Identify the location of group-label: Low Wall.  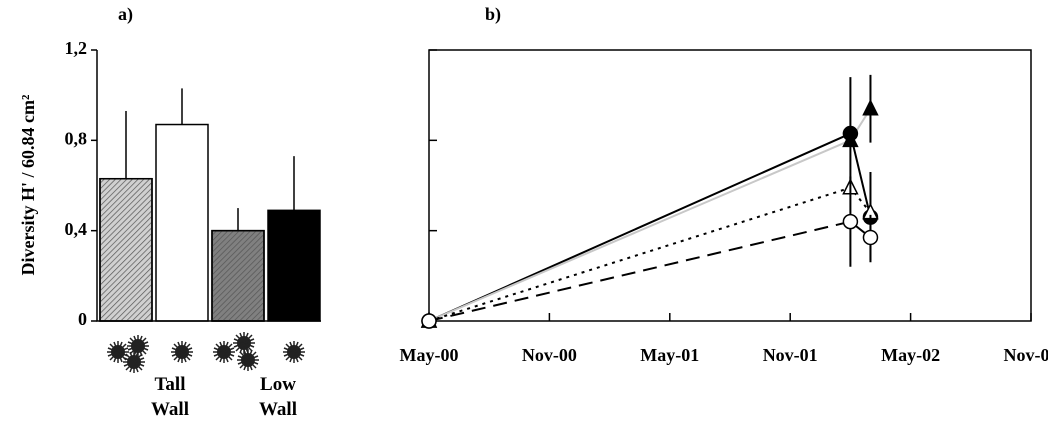
(277, 397).